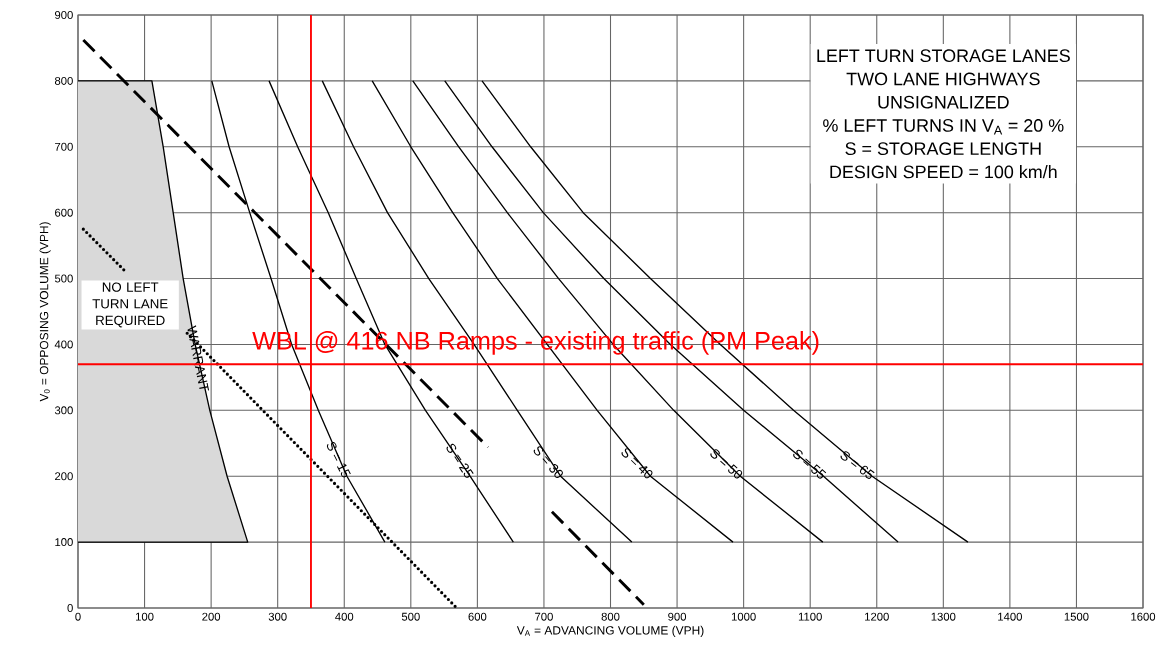 The image size is (1166, 666). Describe the element at coordinates (1010, 616) in the screenshot. I see `x-tick-label: 1400` at that location.